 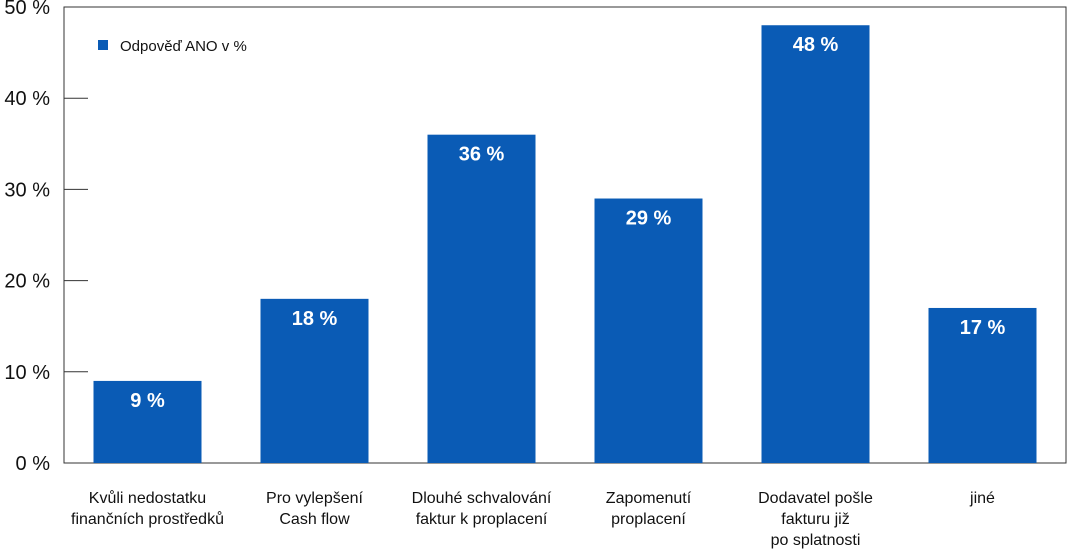 What do you see at coordinates (816, 45) in the screenshot?
I see `data-label: 48 %` at bounding box center [816, 45].